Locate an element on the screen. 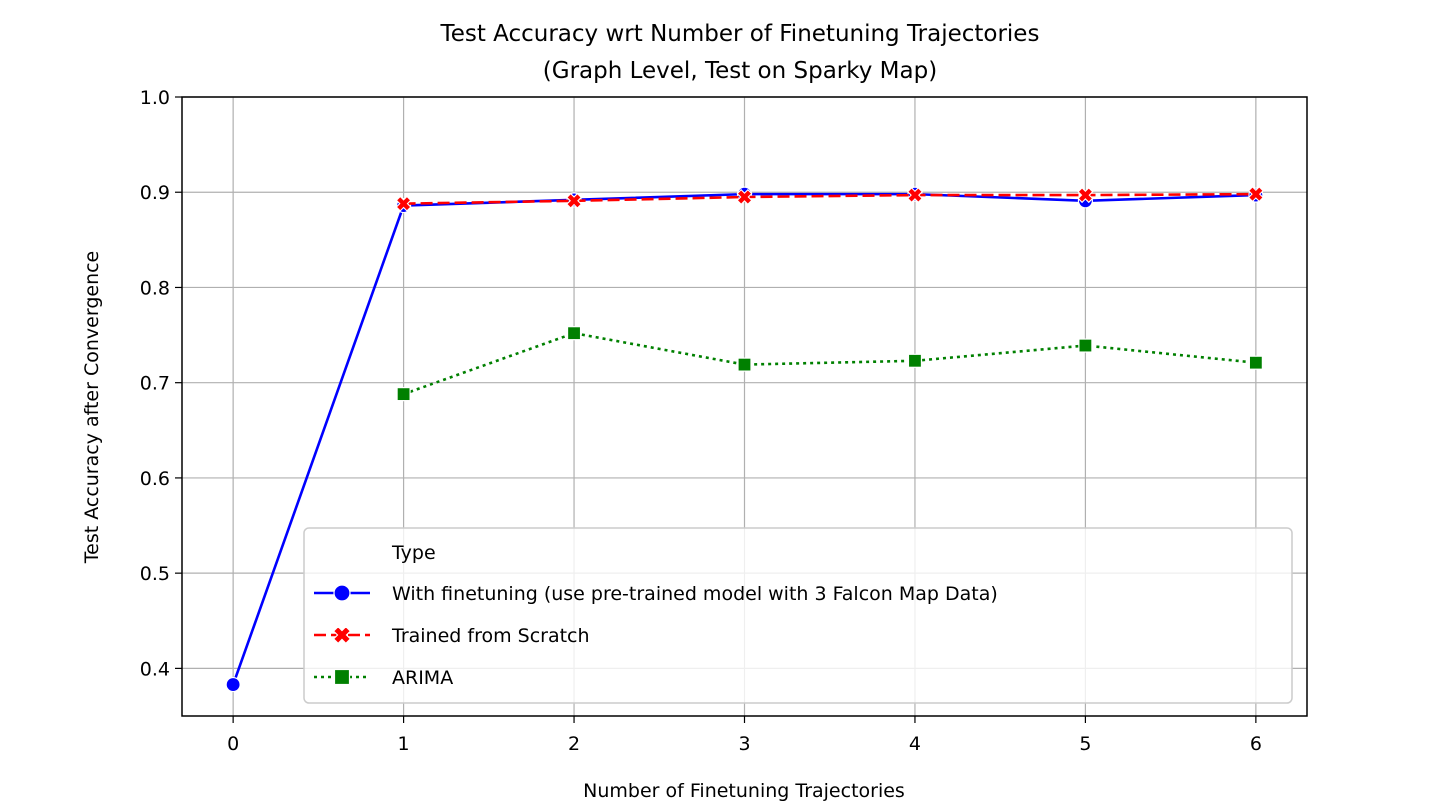 The image size is (1452, 806). x-tick-label: 3 is located at coordinates (744, 744).